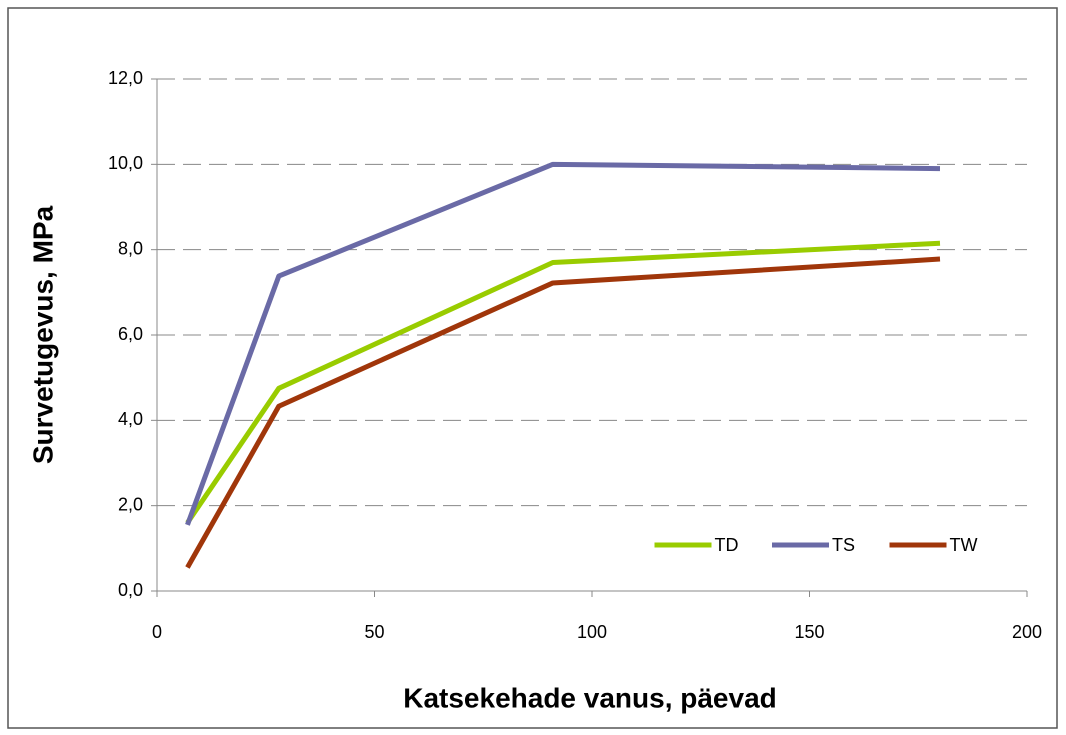 This screenshot has width=1066, height=735. I want to click on y-tick-label: 0,0, so click(130, 590).